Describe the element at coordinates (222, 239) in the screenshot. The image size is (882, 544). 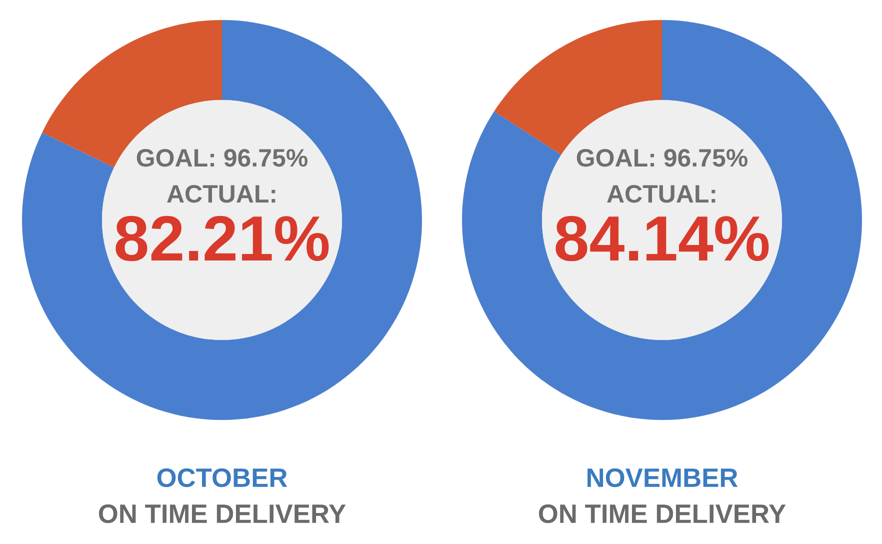
I see `text: 82.21%` at that location.